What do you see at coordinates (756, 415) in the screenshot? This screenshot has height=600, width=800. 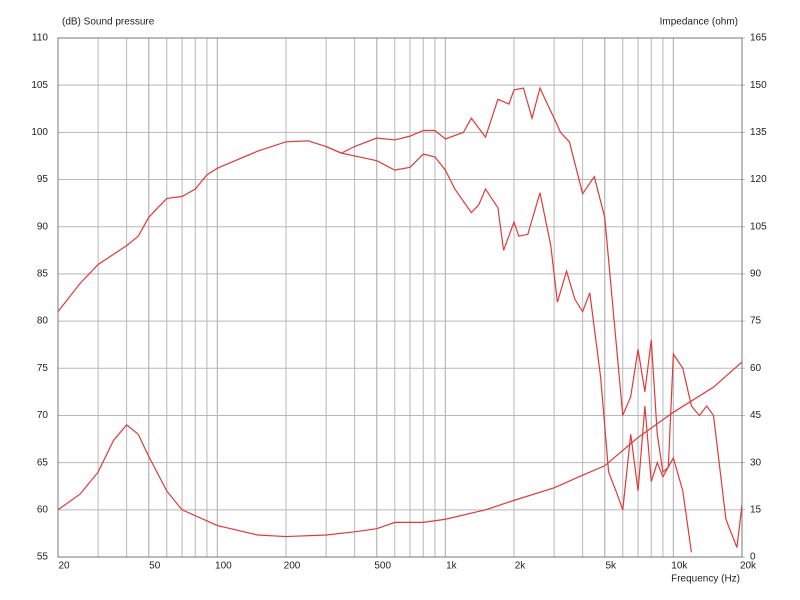 I see `y2-tick-label: 45` at bounding box center [756, 415].